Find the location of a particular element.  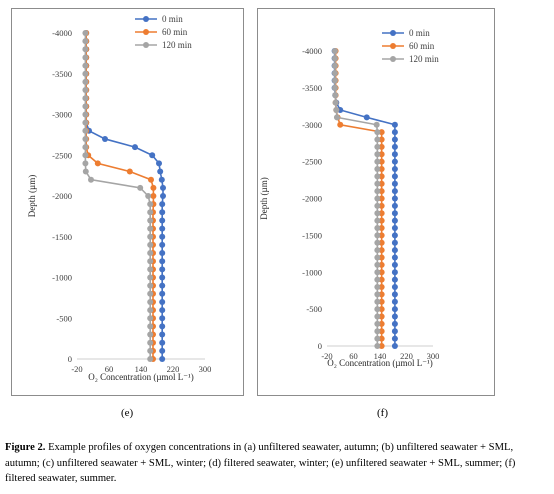

y-tick-label: -2000 is located at coordinates (312, 199).